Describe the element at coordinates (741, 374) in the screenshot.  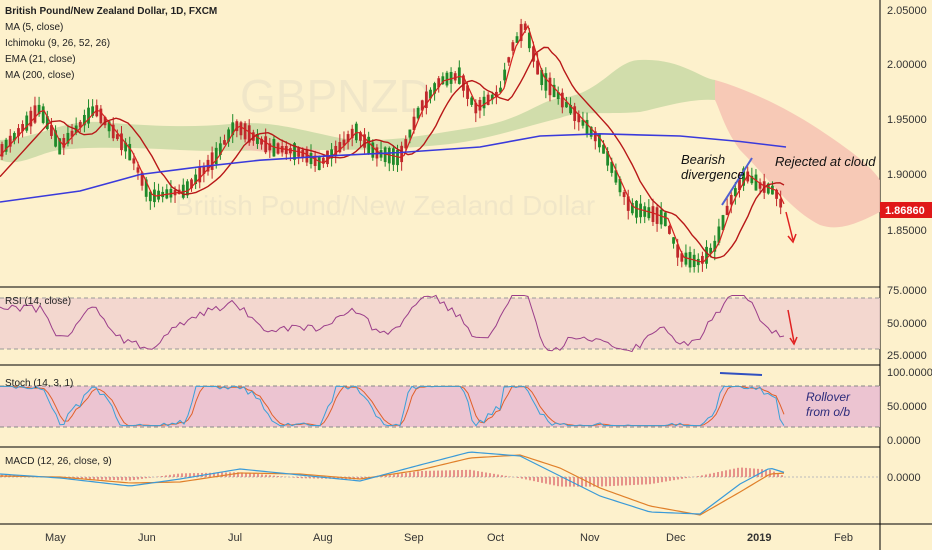
I see `stoch-divergence-line` at that location.